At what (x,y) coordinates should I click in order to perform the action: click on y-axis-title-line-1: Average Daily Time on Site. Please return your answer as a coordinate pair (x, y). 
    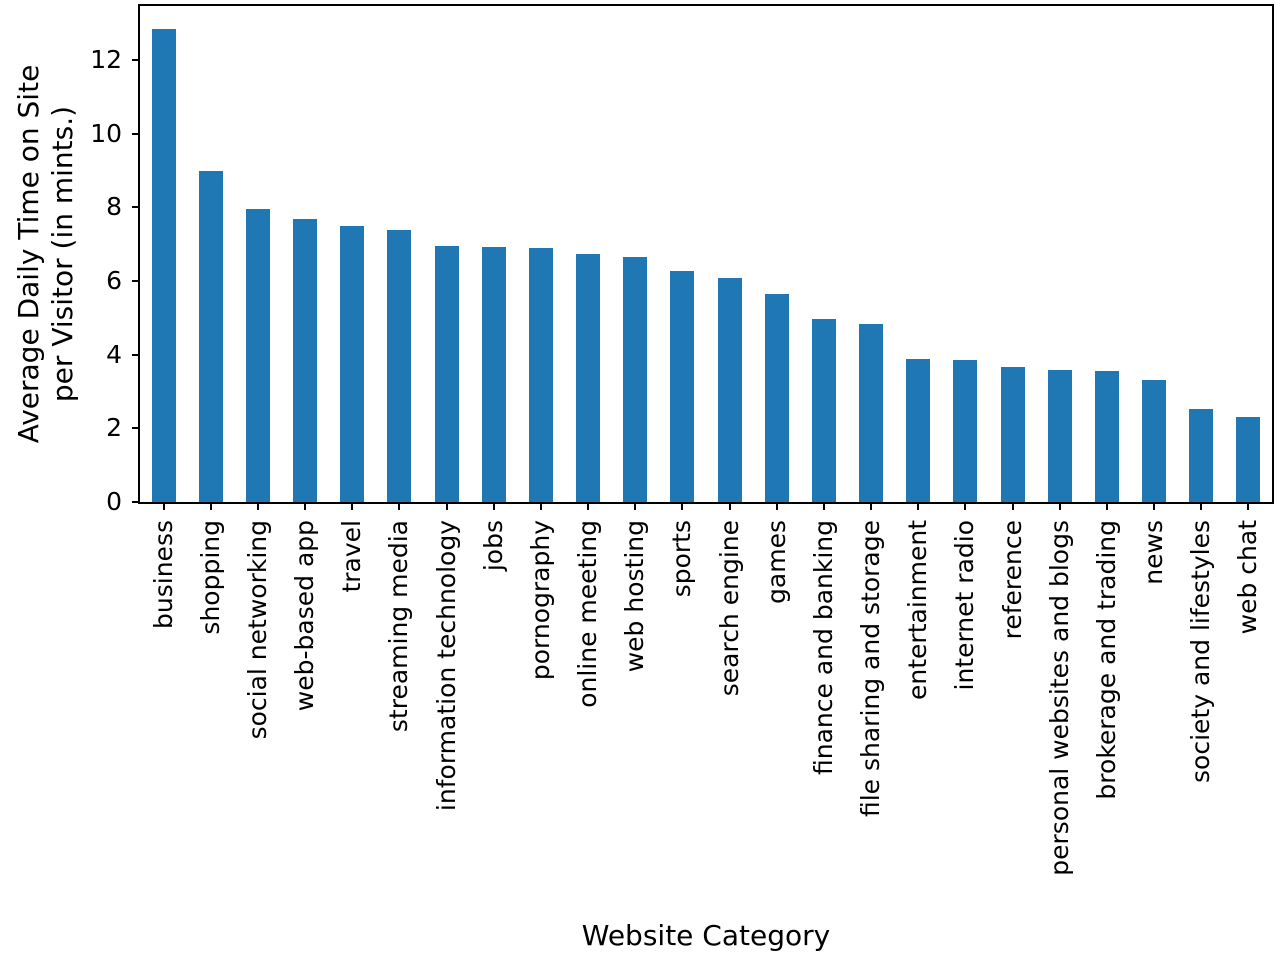
    Looking at the image, I should click on (28, 254).